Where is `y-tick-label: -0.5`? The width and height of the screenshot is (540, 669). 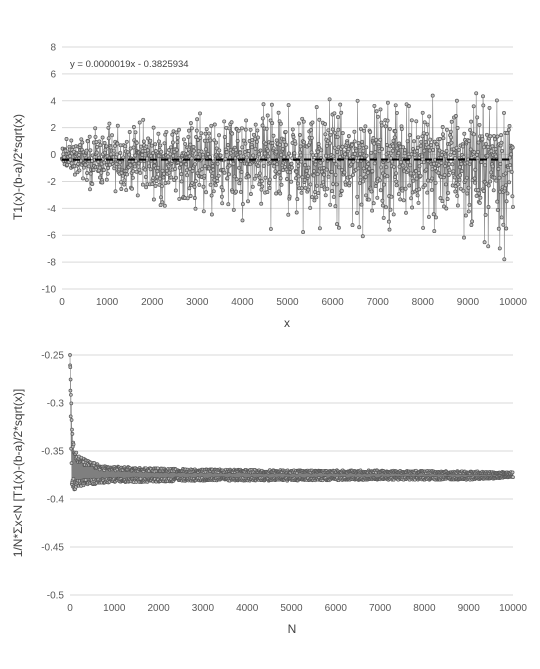
y-tick-label: -0.5 is located at coordinates (56, 596).